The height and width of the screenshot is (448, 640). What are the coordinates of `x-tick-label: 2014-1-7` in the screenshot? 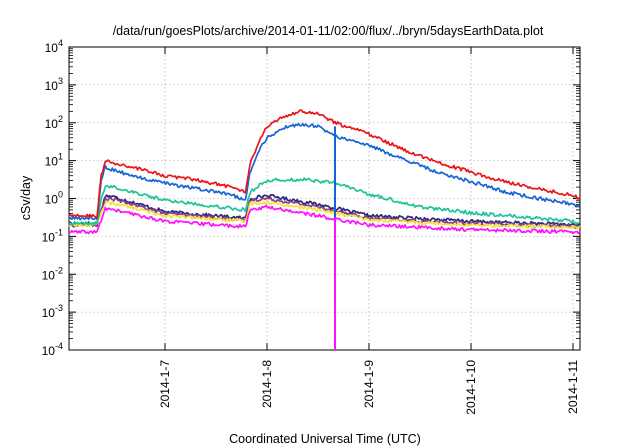 It's located at (165, 384).